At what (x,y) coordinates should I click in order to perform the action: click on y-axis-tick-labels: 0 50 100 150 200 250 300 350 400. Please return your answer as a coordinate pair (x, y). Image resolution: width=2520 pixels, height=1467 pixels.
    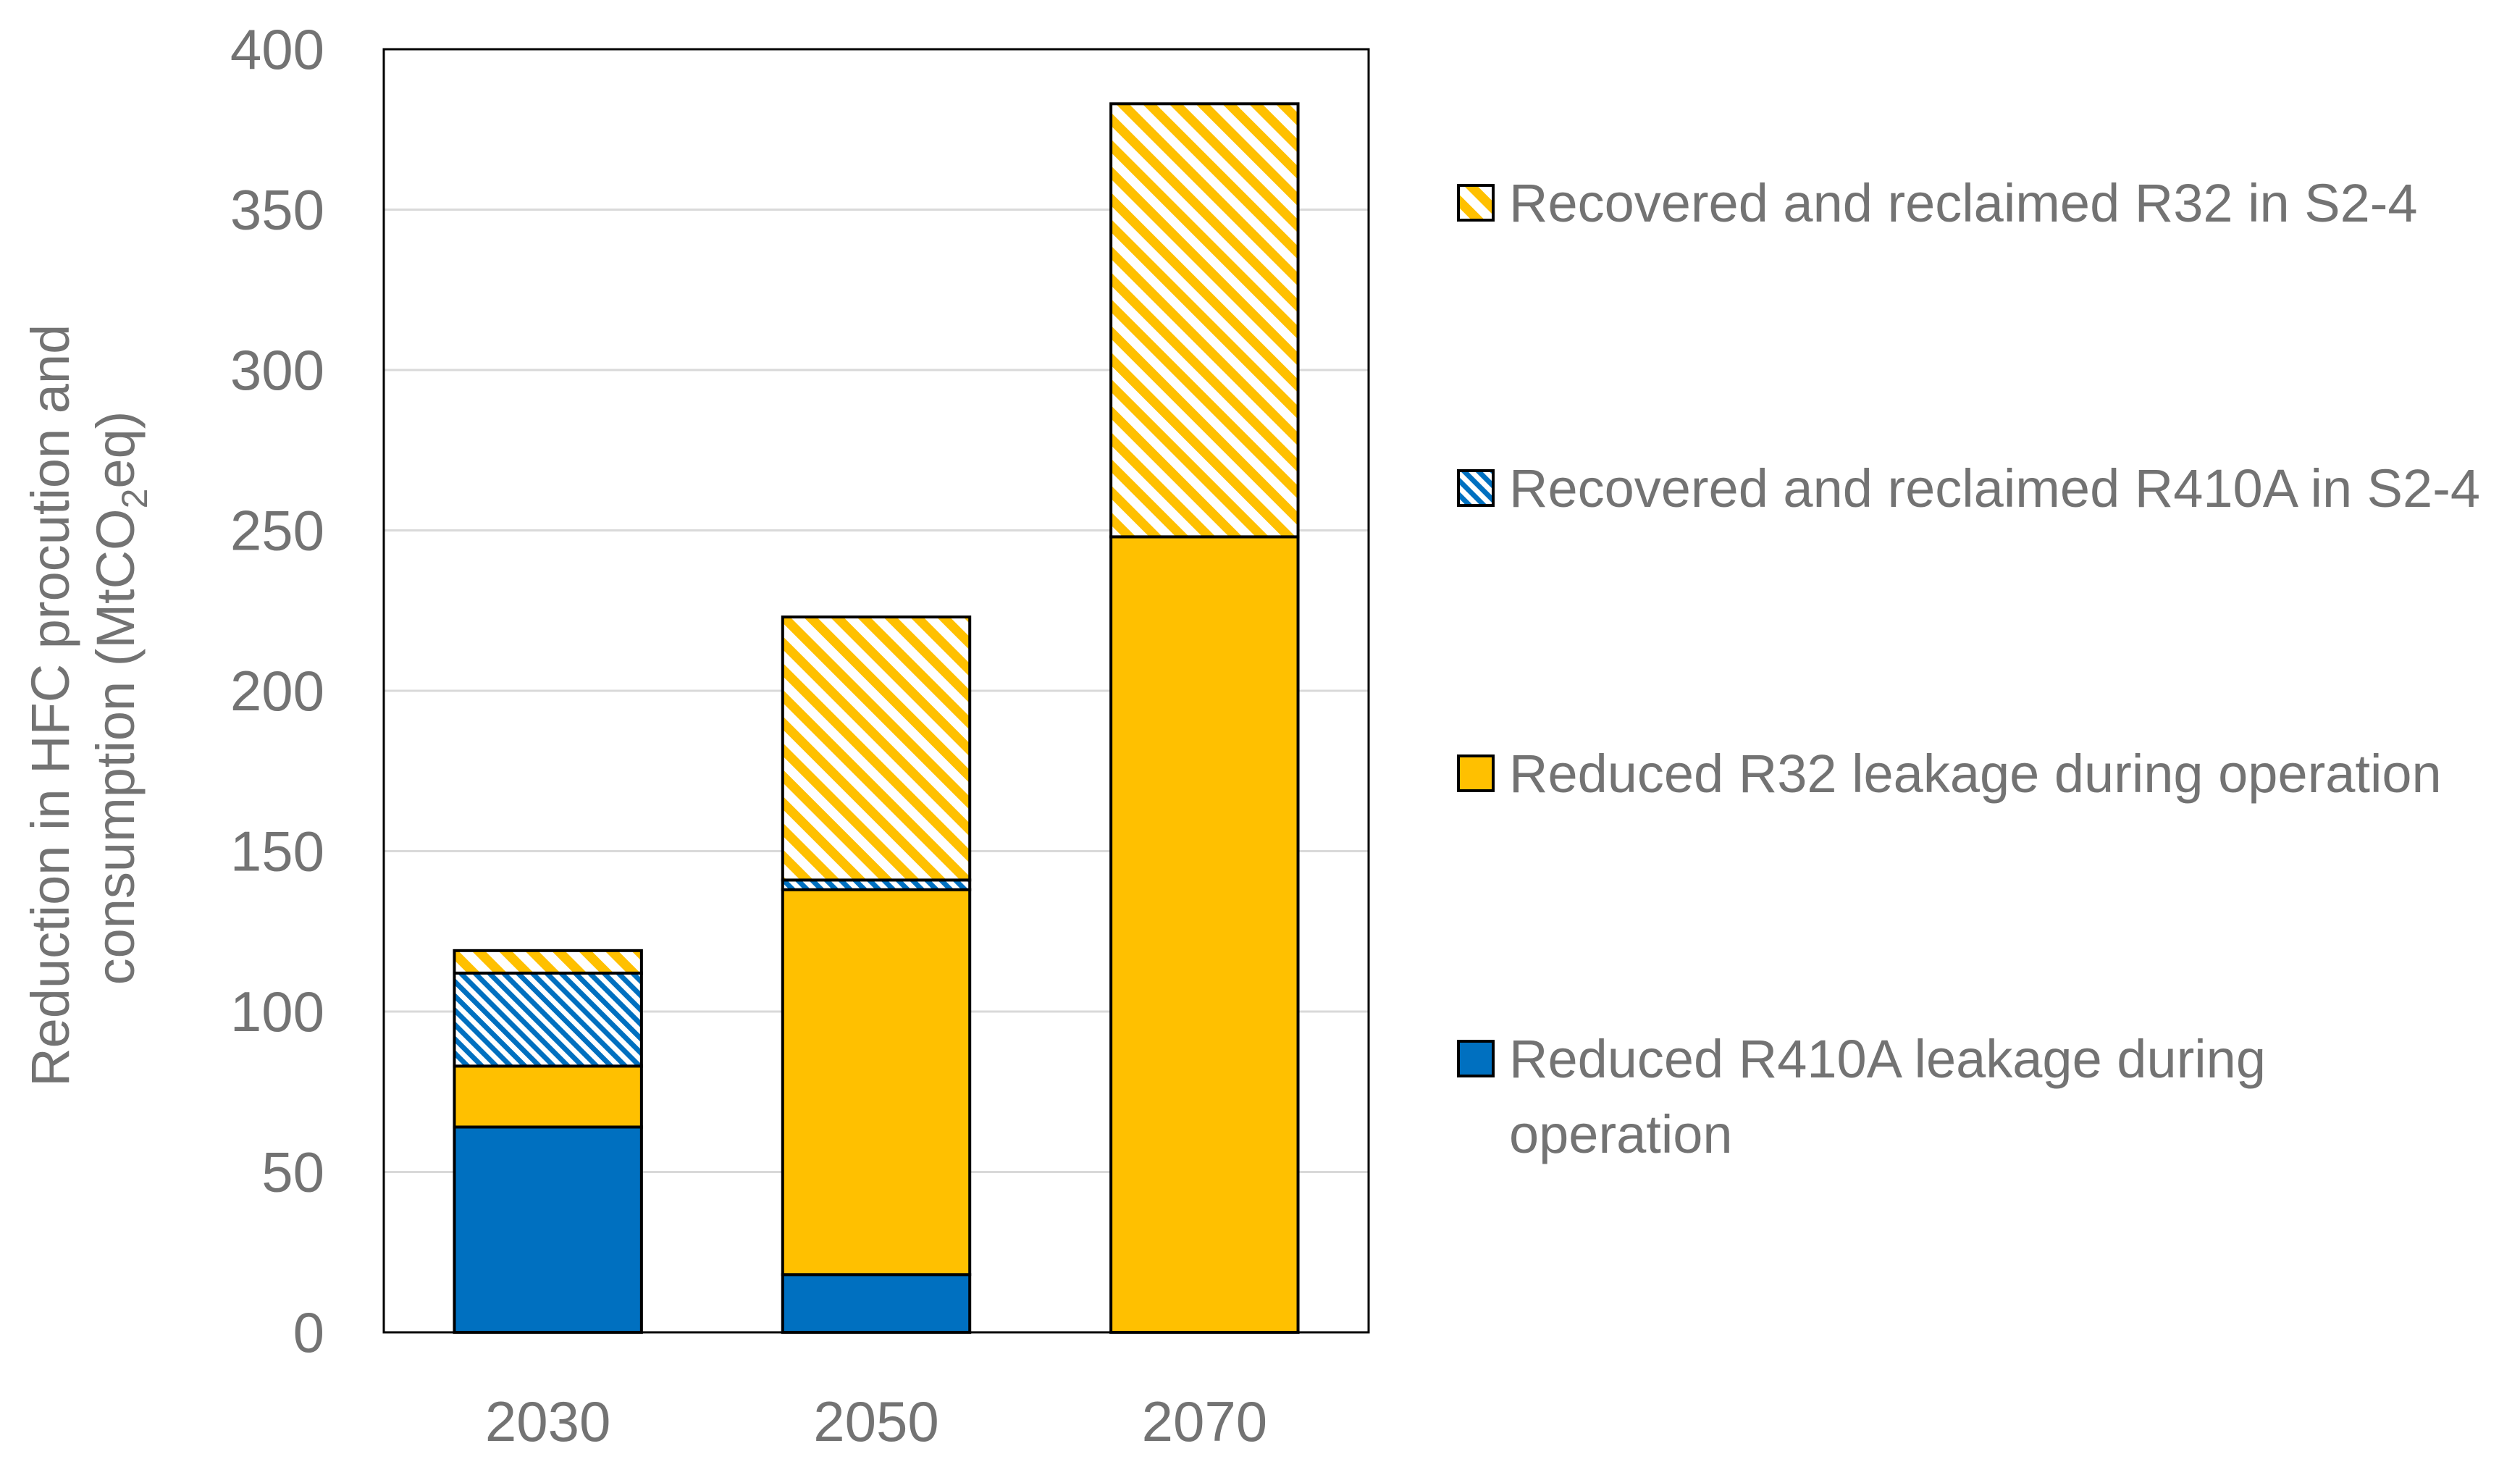
    Looking at the image, I should click on (277, 690).